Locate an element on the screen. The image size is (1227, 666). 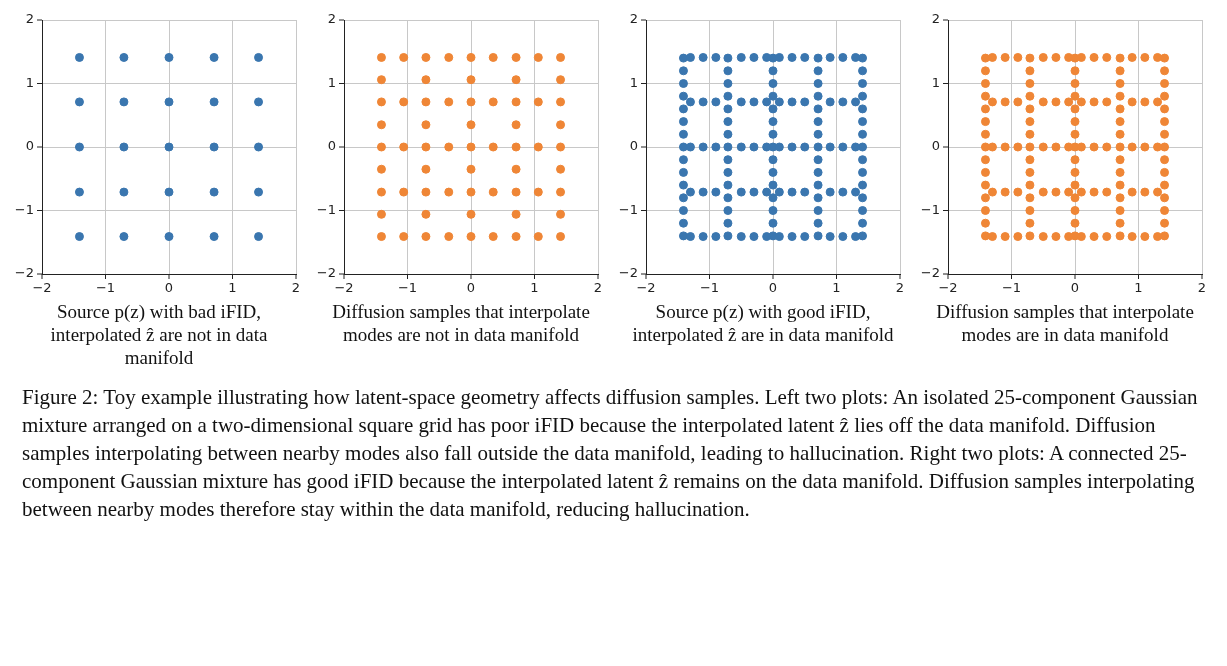
text: Diffusion samples that interpolate modes are not in data manifold is located at coordinates (461, 323).